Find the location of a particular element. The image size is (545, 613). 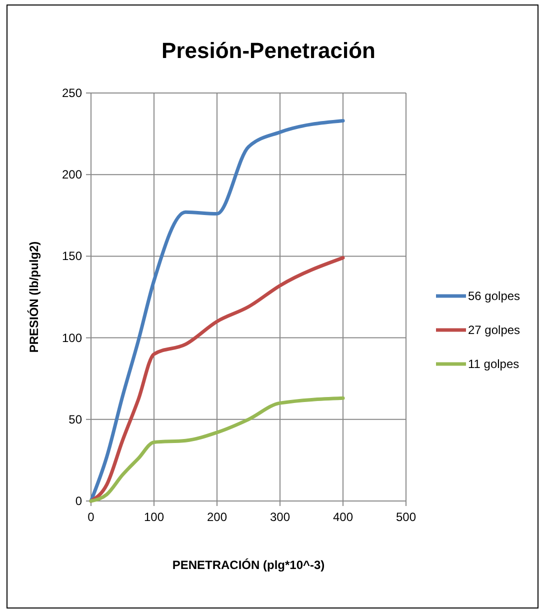

legend-label: 27 golpes is located at coordinates (494, 330).